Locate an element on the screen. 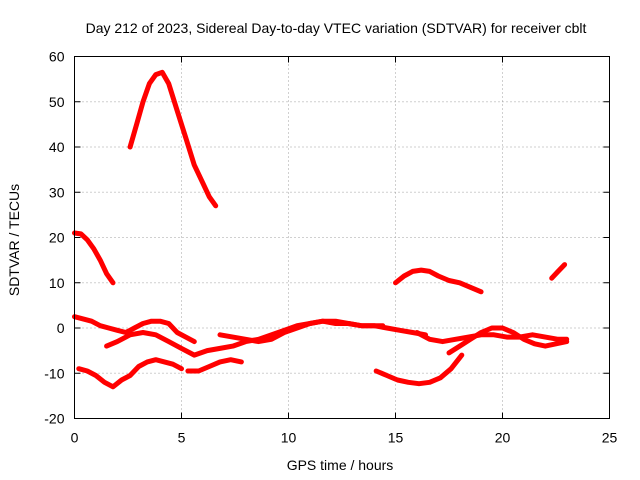 The height and width of the screenshot is (480, 640). y-tick-label: 40 is located at coordinates (57, 147).